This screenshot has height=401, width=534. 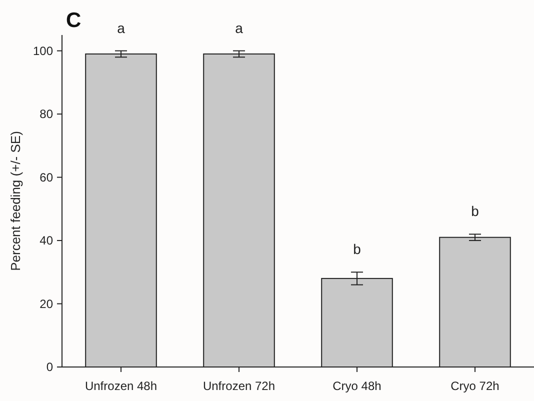 I want to click on y-tick-label: 20, so click(x=47, y=303).